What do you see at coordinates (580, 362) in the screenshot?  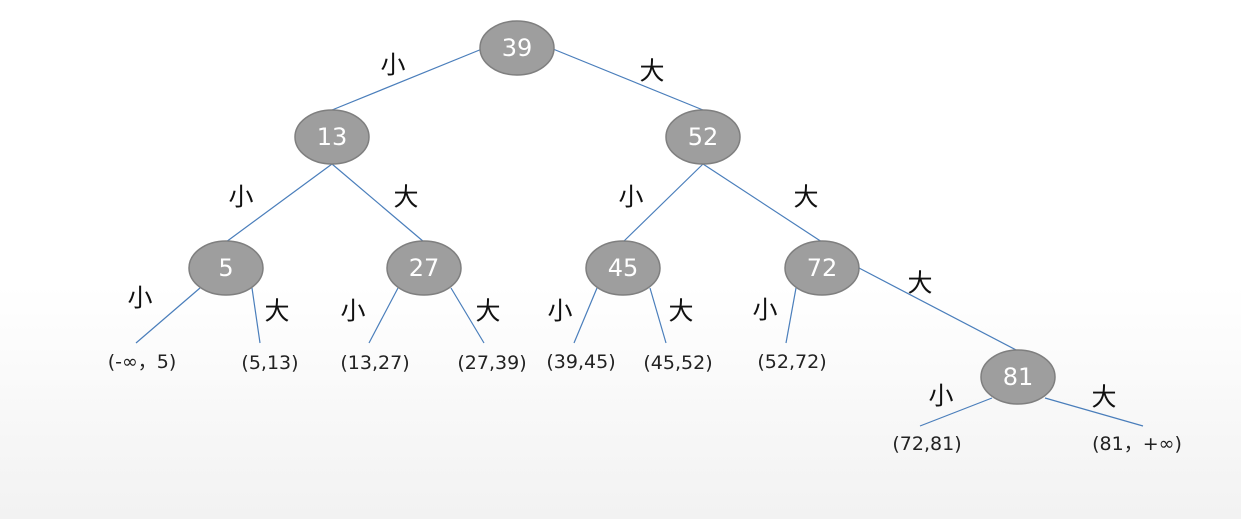 I see `interval-39-45: (39,45)` at bounding box center [580, 362].